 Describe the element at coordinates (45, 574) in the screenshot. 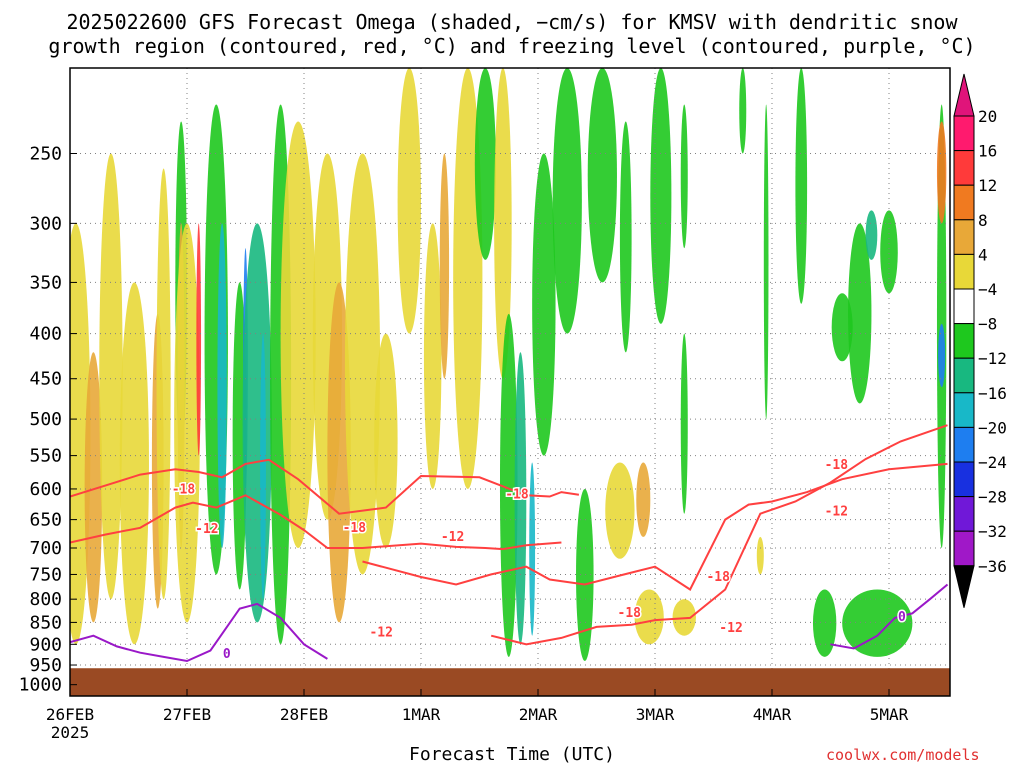

I see `y-tick-label-750: 750` at that location.